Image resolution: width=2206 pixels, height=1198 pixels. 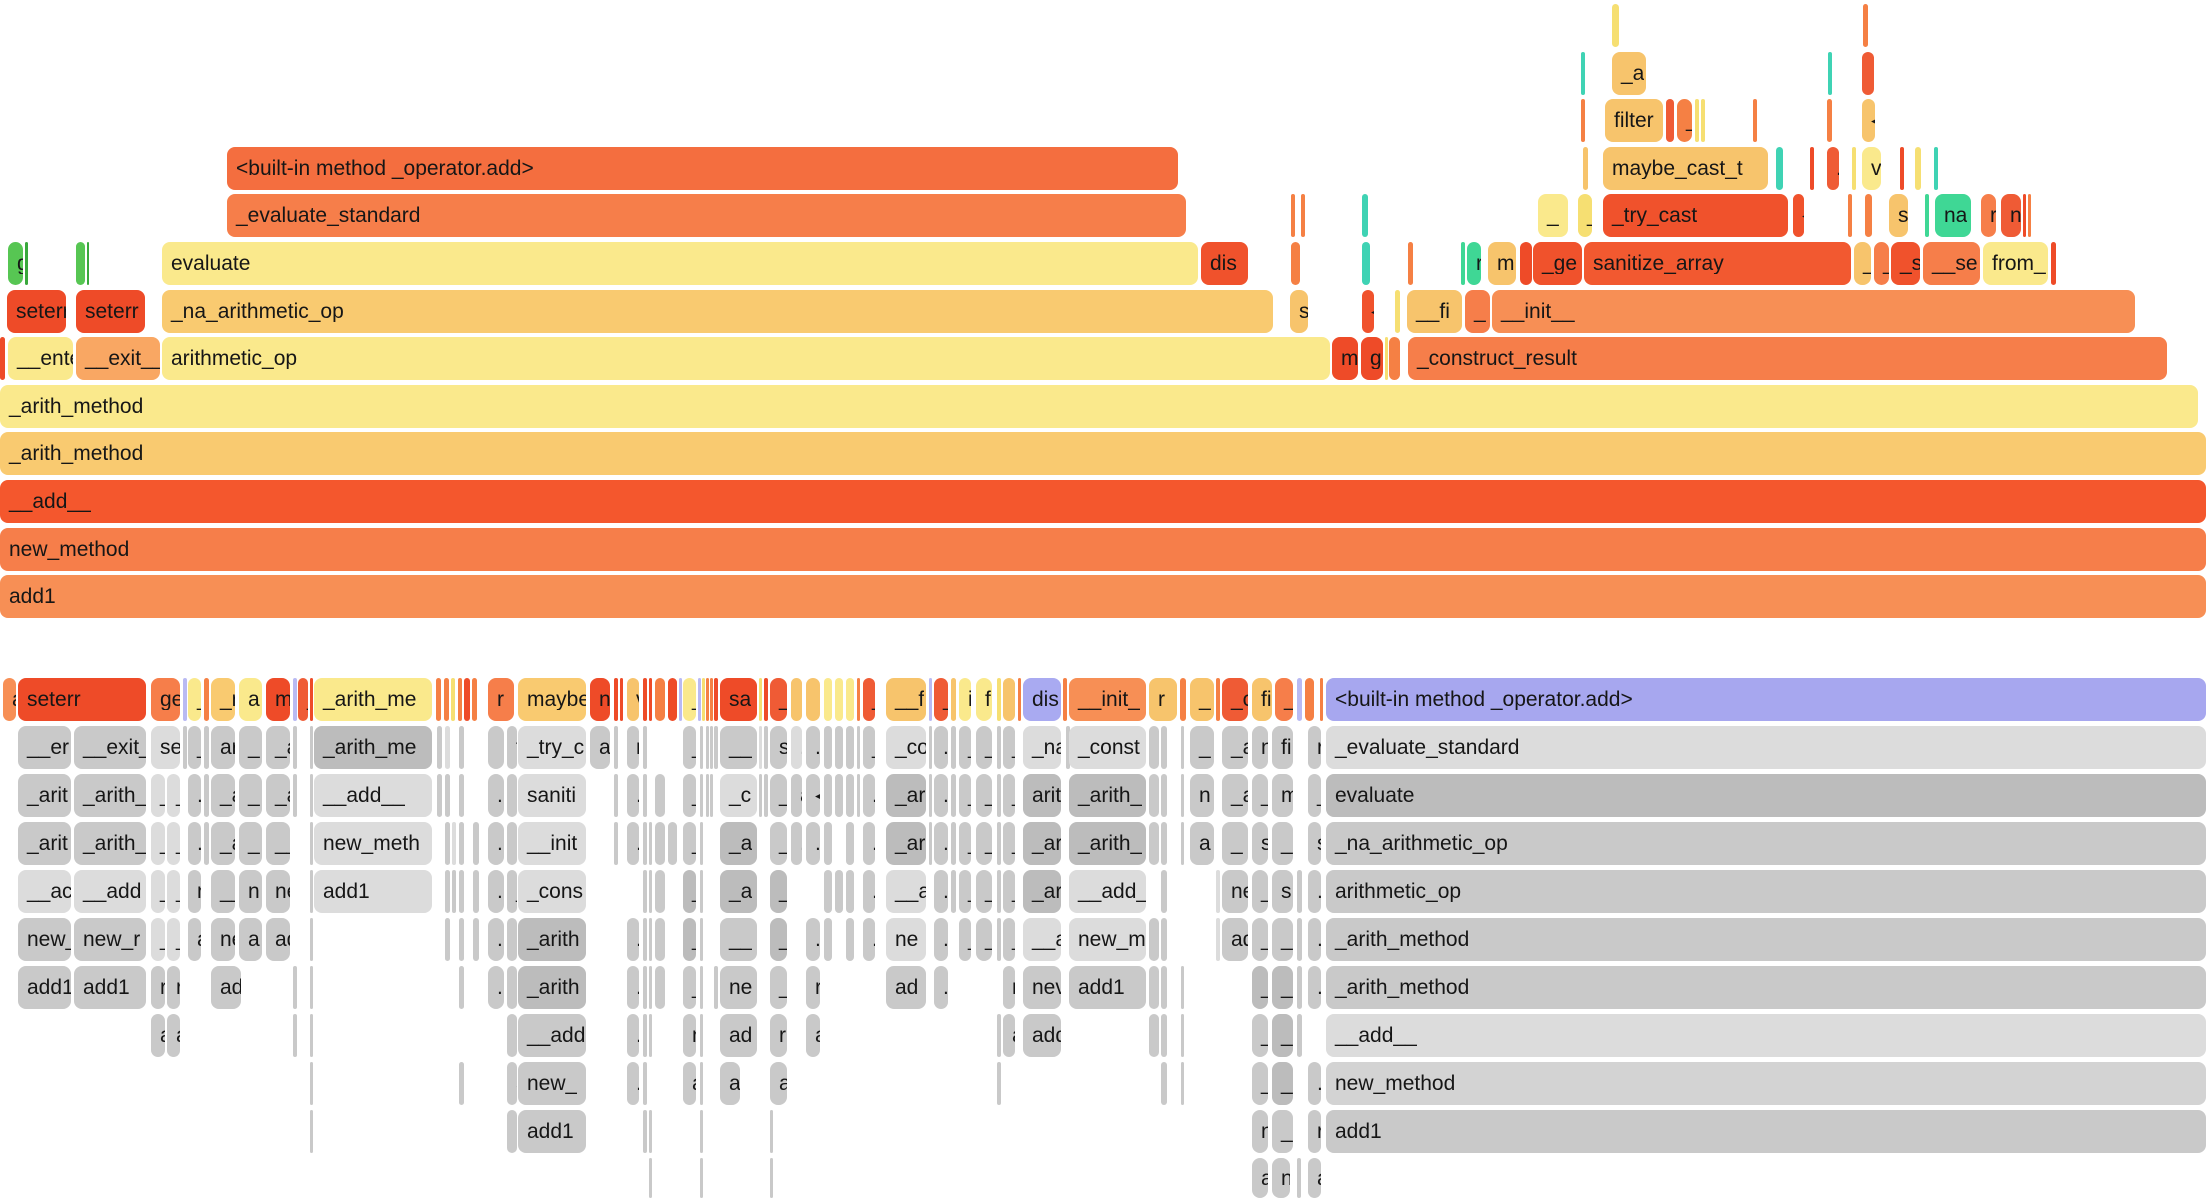 What do you see at coordinates (1634, 120) in the screenshot?
I see `flame-frame-bar: filter` at bounding box center [1634, 120].